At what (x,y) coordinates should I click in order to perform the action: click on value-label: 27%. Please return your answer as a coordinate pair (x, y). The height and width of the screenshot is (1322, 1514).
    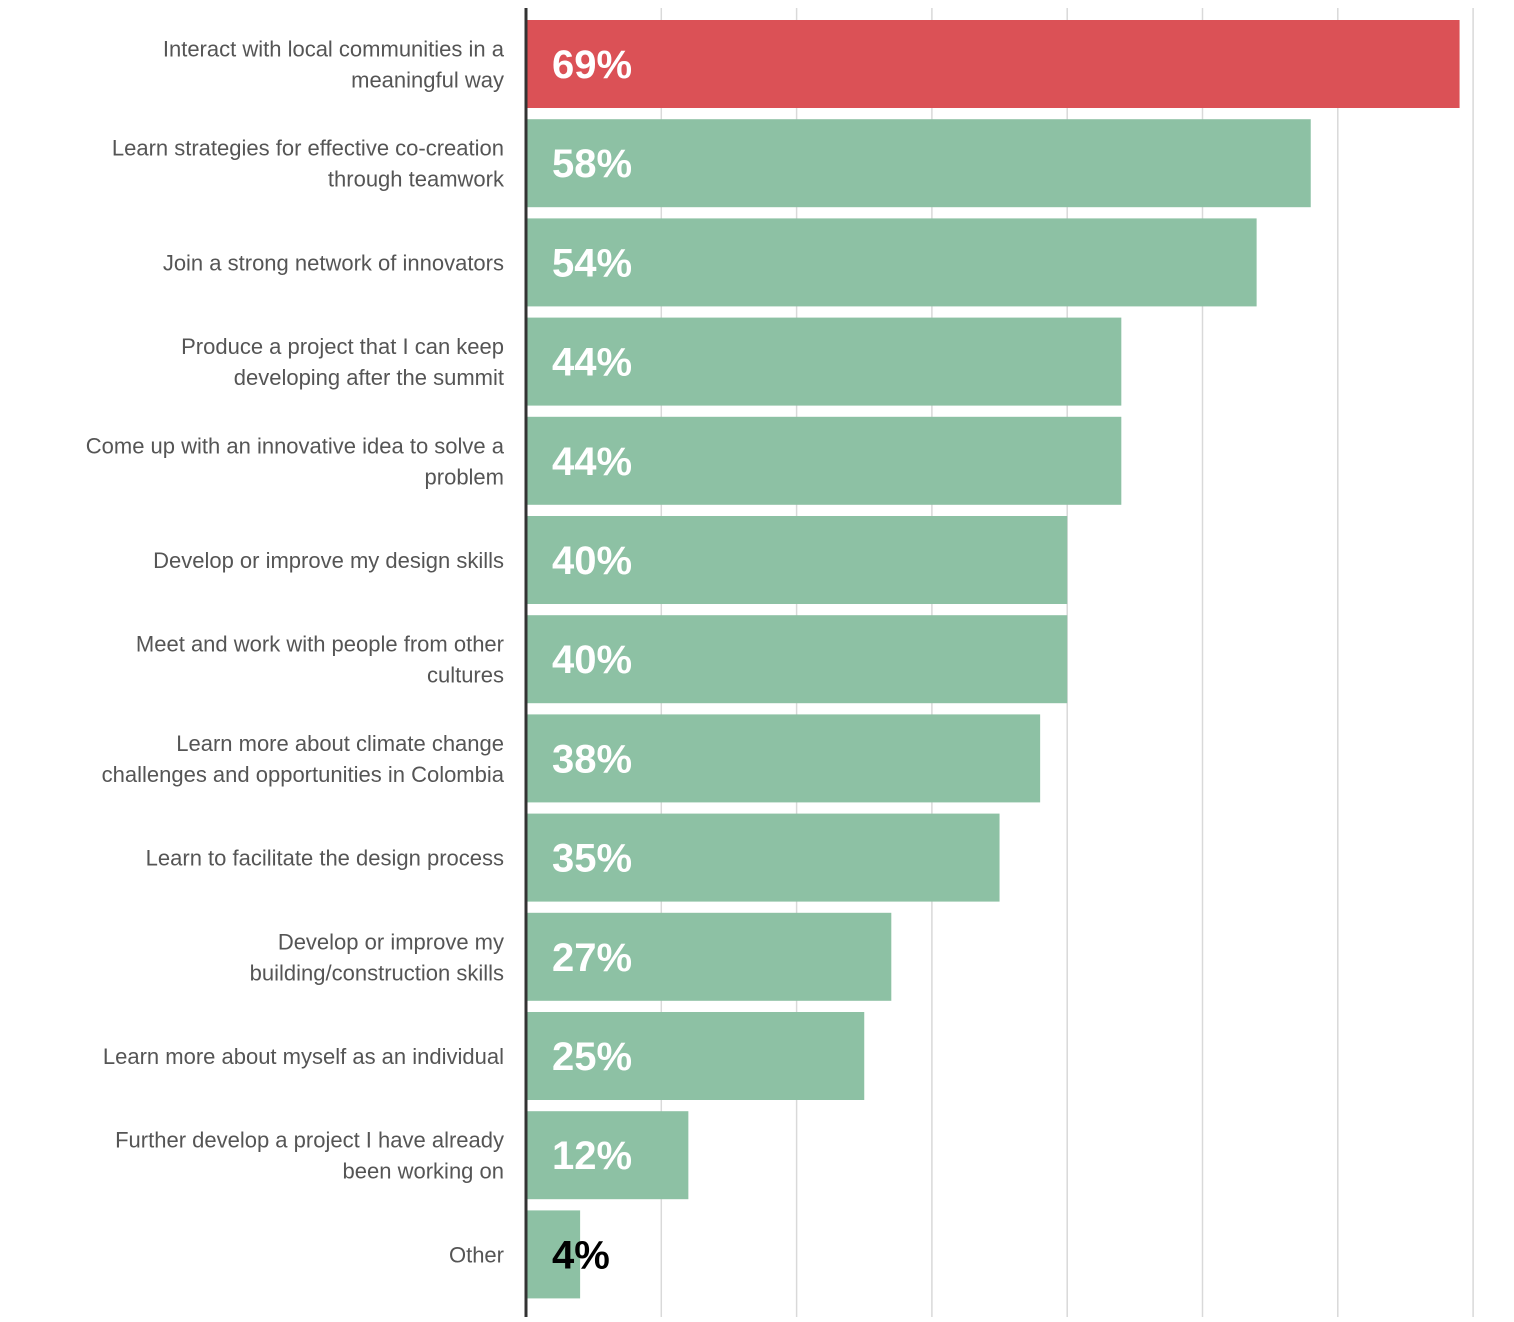
    Looking at the image, I should click on (592, 958).